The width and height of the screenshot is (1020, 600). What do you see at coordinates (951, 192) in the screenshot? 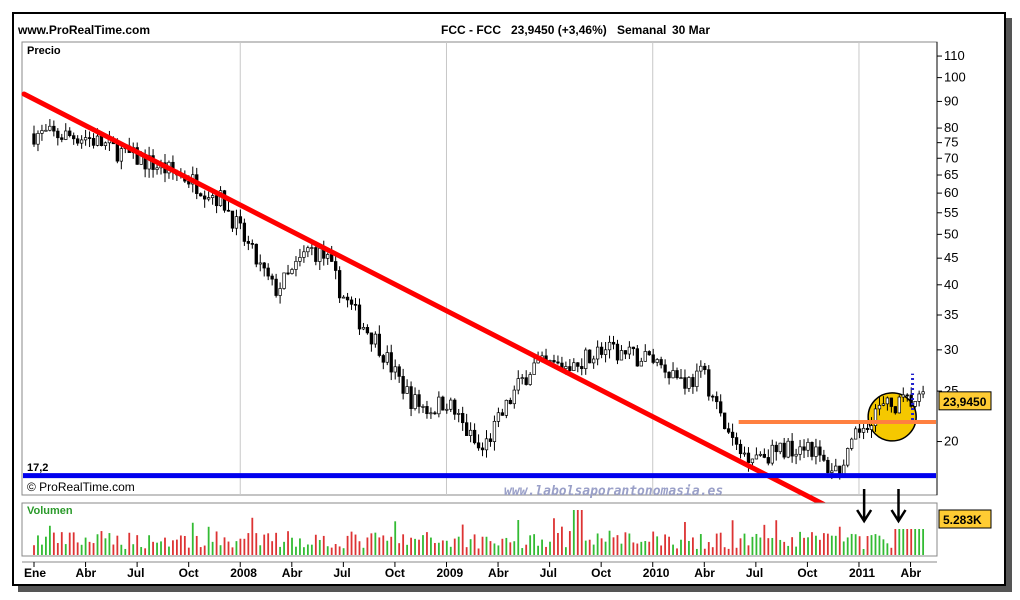
I see `y-tick-label: 60` at bounding box center [951, 192].